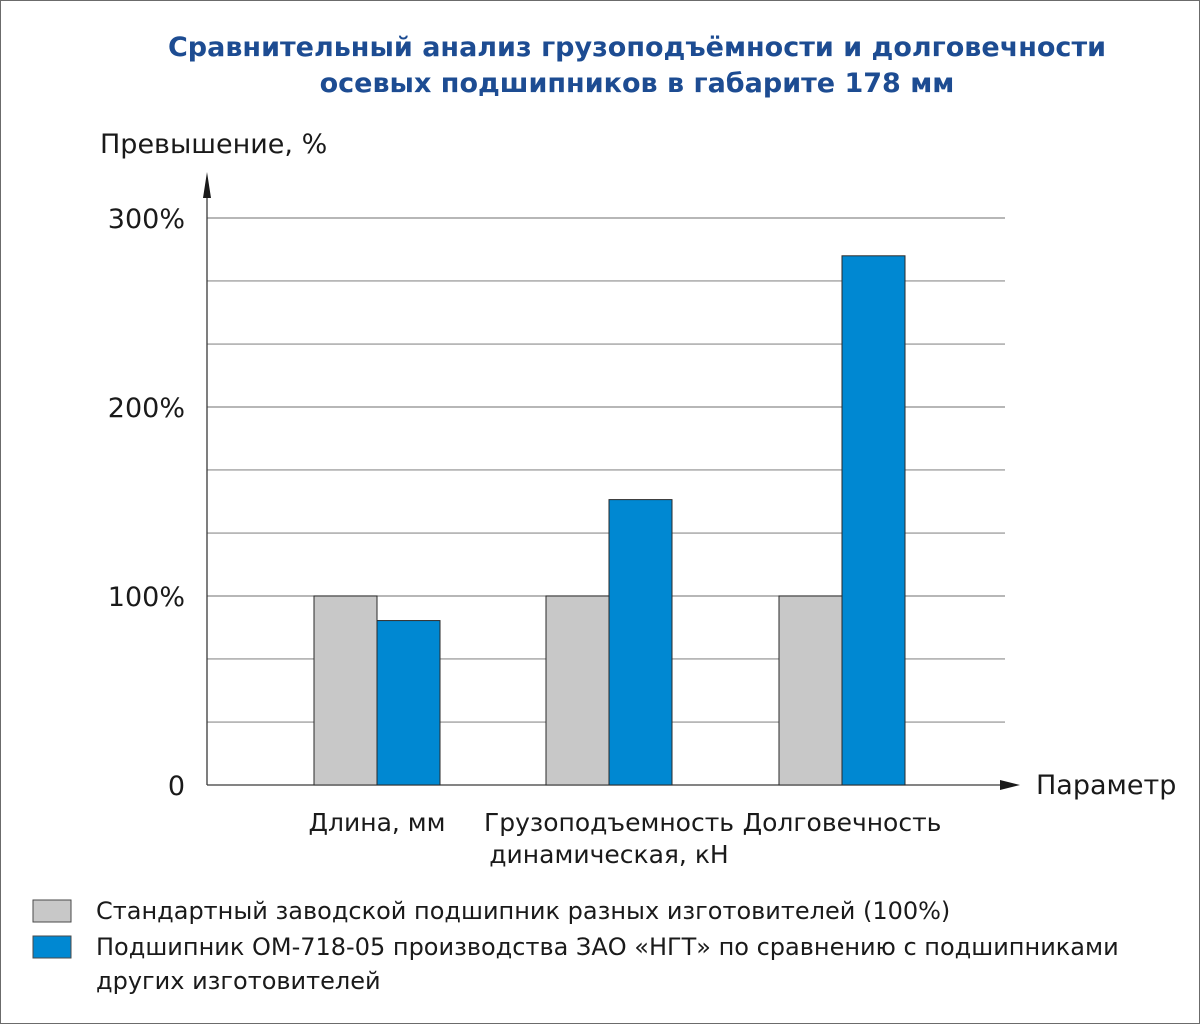 The image size is (1200, 1024). I want to click on legend-label: других изготовителей, so click(238, 981).